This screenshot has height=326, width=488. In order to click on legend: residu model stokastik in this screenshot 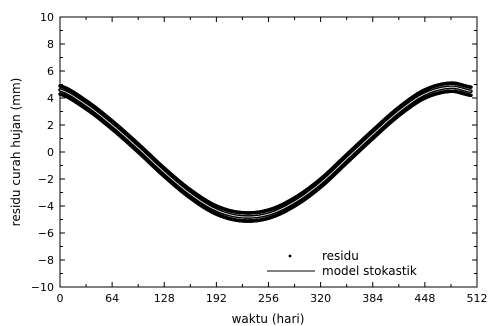, I will do `click(342, 263)`.